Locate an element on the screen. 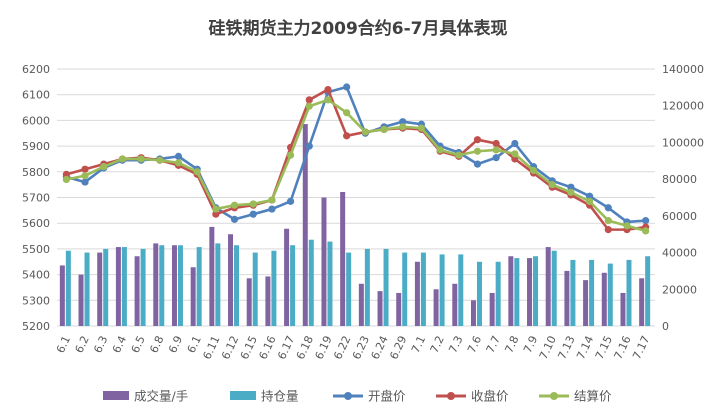 The width and height of the screenshot is (713, 414). x-tick: 6.1 is located at coordinates (63, 344).